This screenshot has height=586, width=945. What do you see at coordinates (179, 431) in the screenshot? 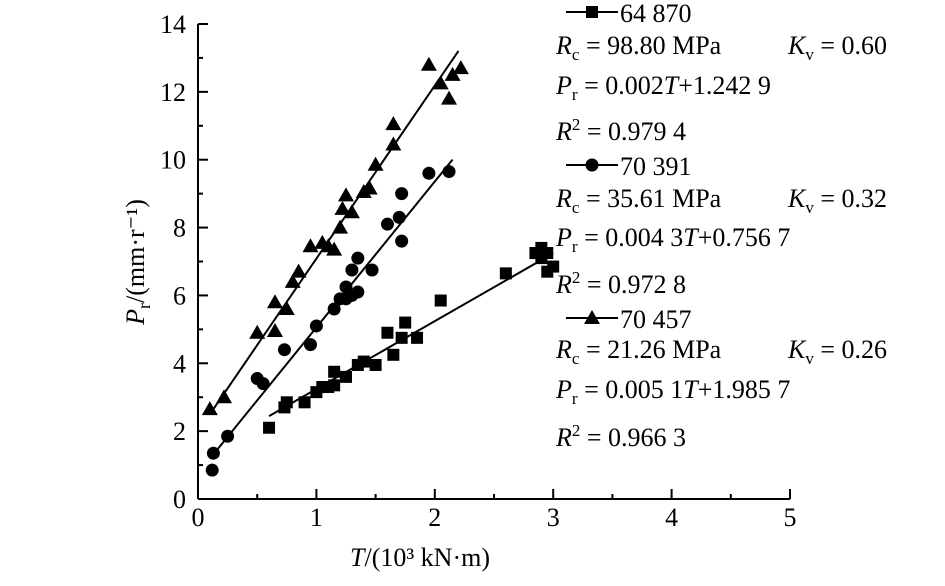
I see `y-tick-label: 2` at bounding box center [179, 431].